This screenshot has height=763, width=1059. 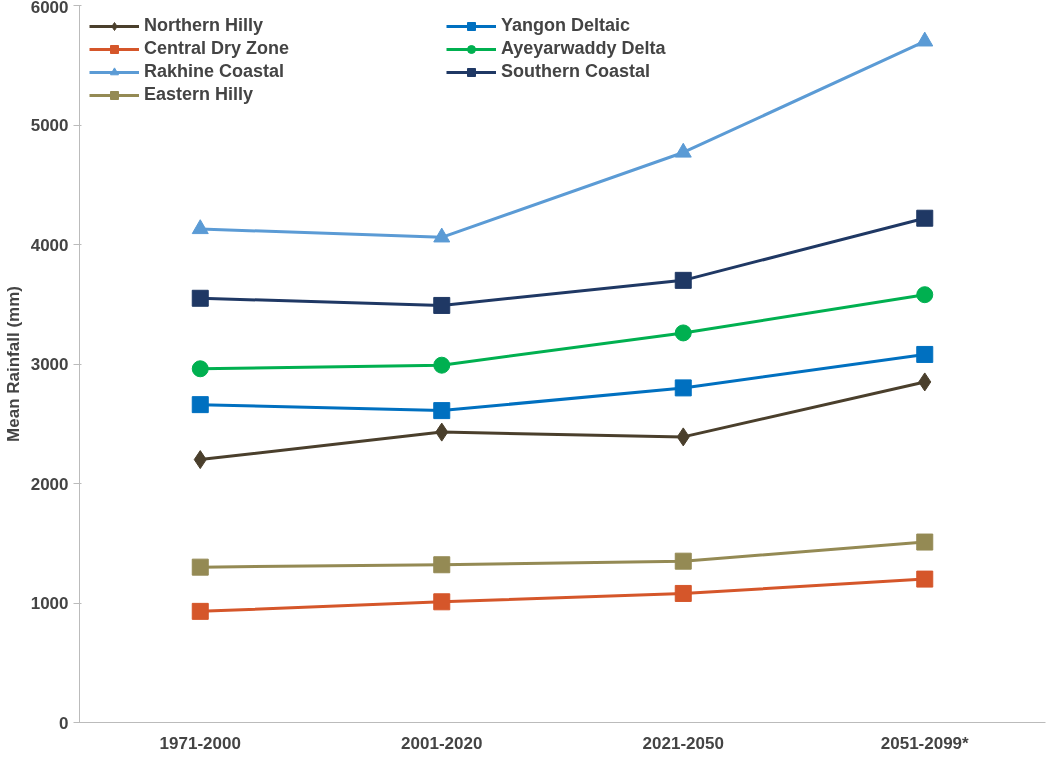 What do you see at coordinates (13, 364) in the screenshot?
I see `y-axis-title: Mean Rainfall (mm)` at bounding box center [13, 364].